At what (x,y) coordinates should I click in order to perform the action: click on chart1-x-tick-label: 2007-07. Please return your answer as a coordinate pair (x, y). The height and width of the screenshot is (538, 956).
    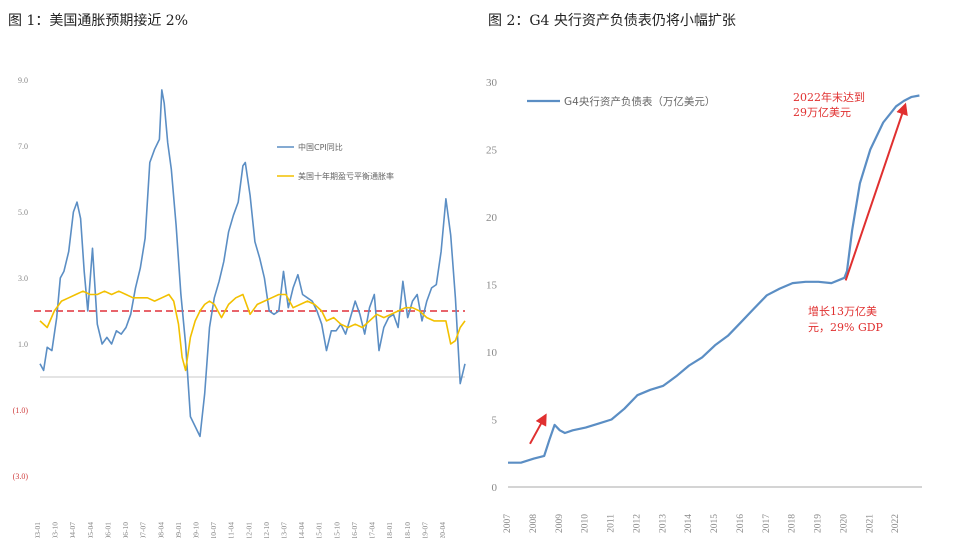
    Looking at the image, I should click on (143, 530).